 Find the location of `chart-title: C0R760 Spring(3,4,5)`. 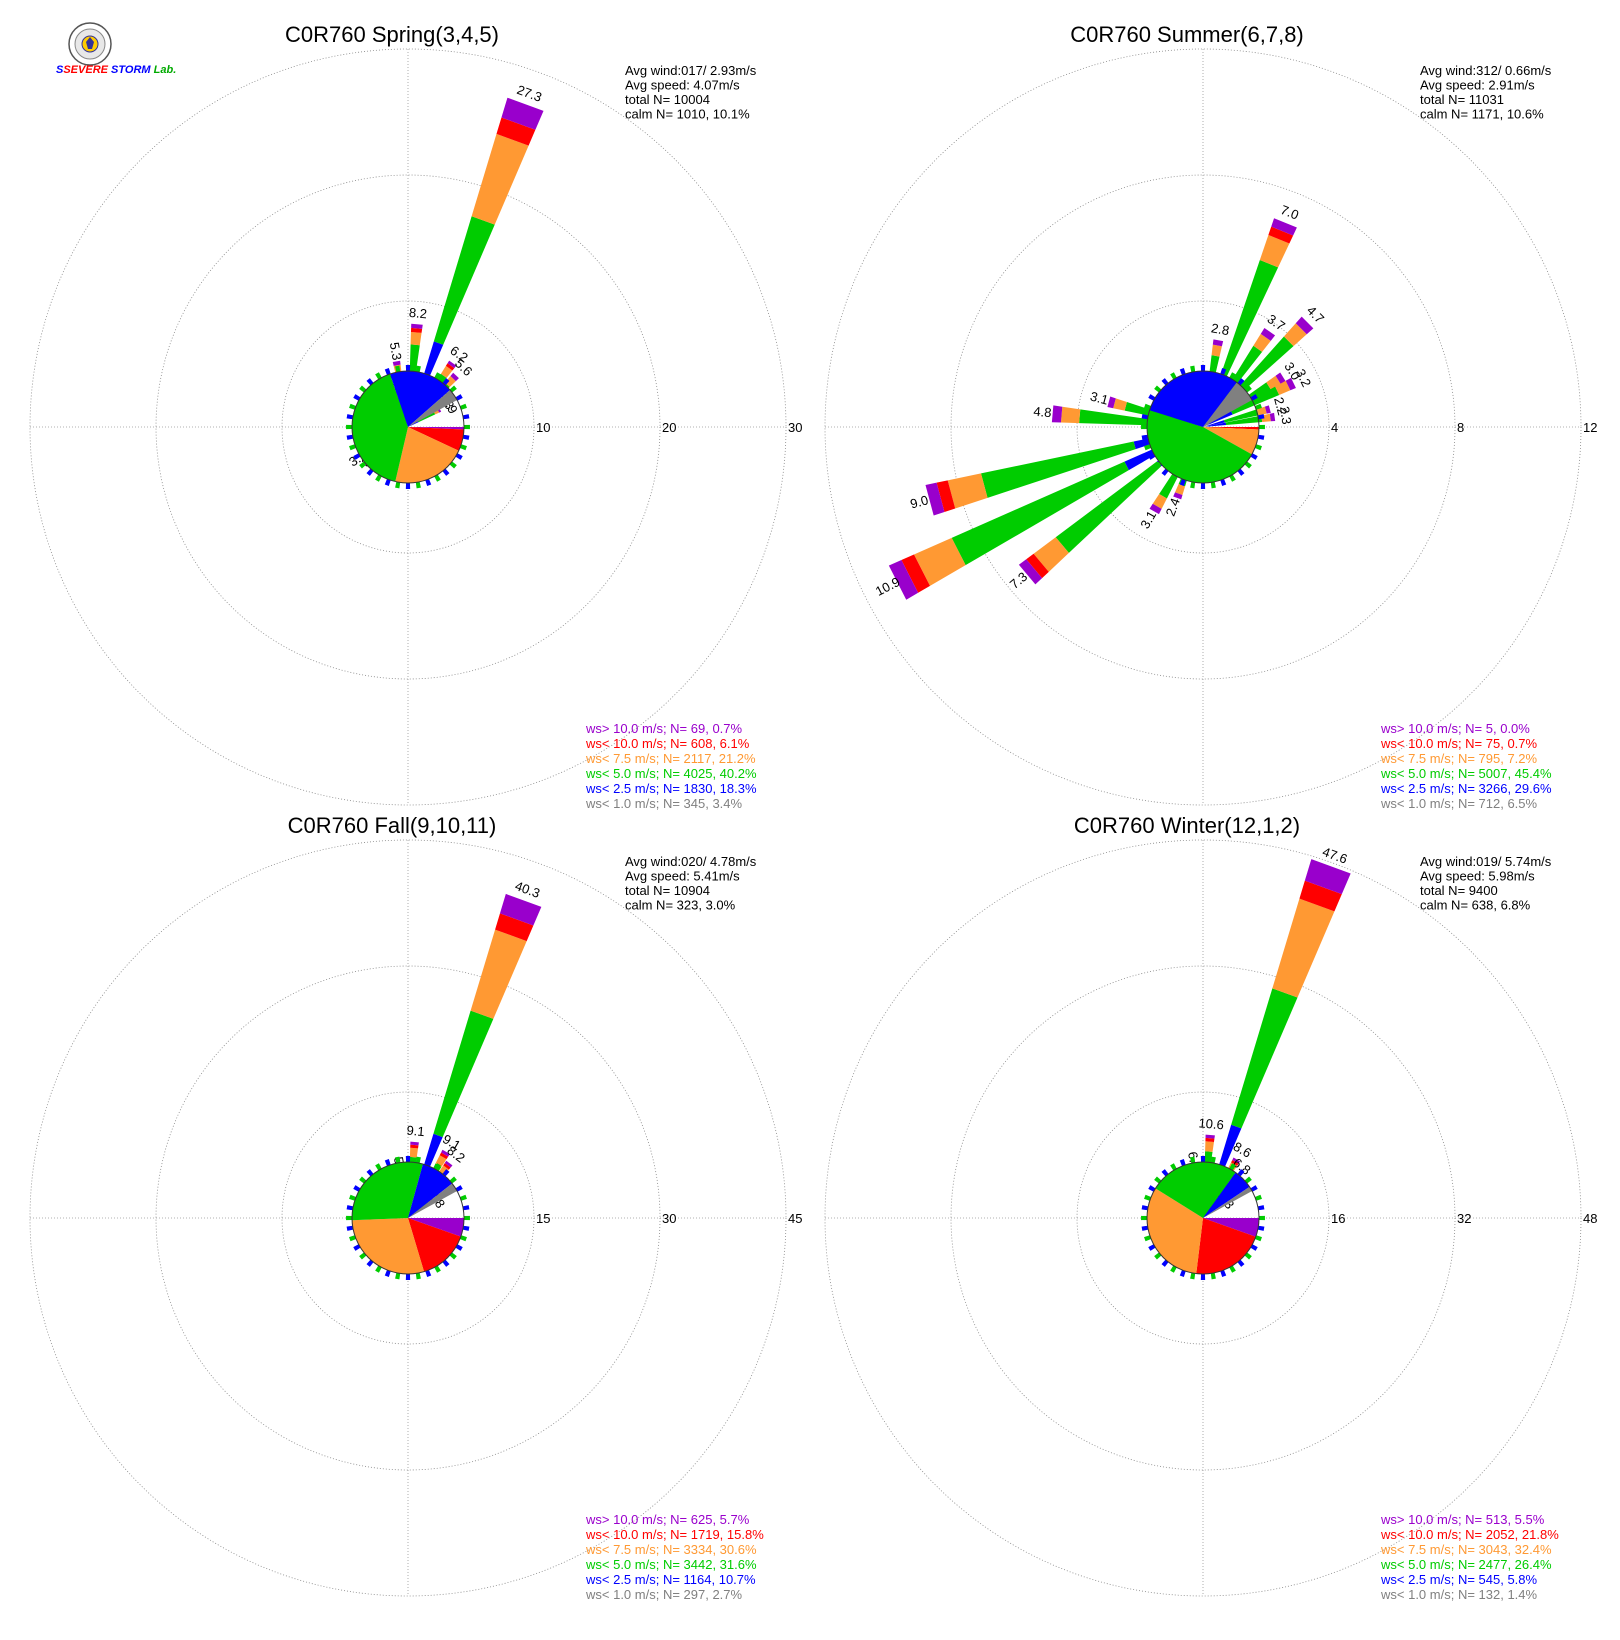

chart-title: C0R760 Spring(3,4,5) is located at coordinates (392, 34).